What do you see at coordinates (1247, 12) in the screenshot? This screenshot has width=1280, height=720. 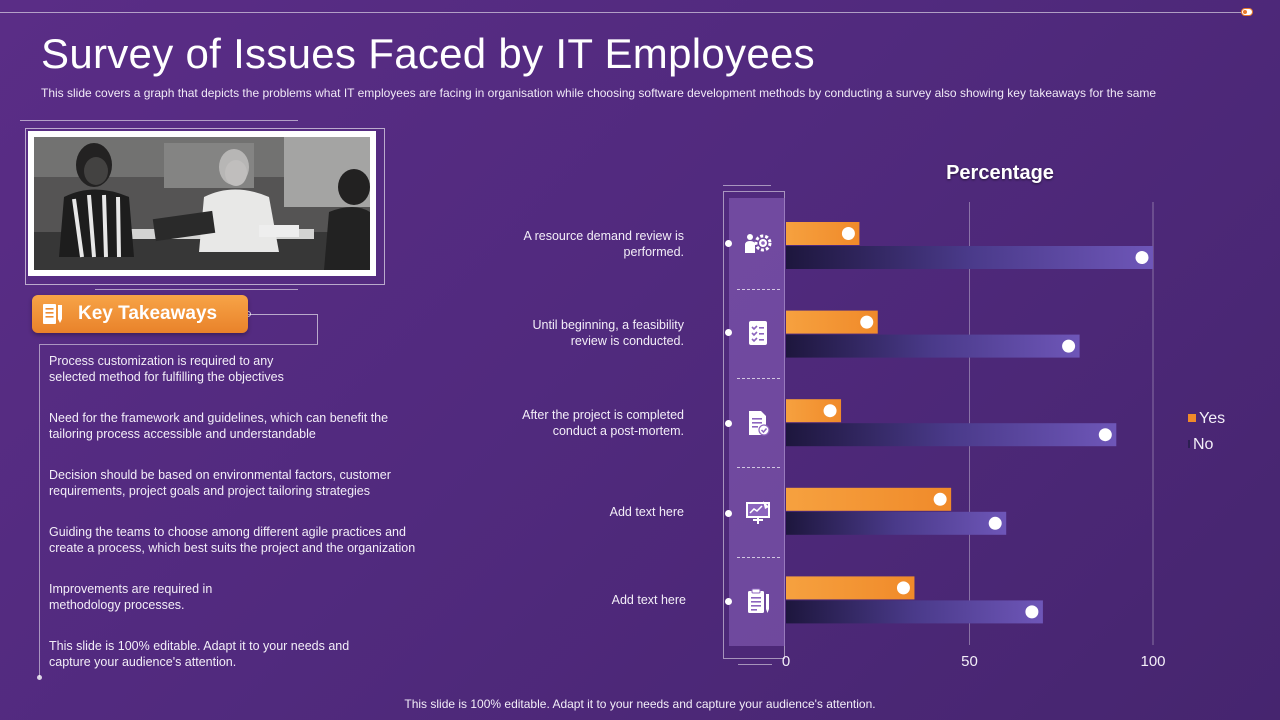 I see `top-accent-dot` at bounding box center [1247, 12].